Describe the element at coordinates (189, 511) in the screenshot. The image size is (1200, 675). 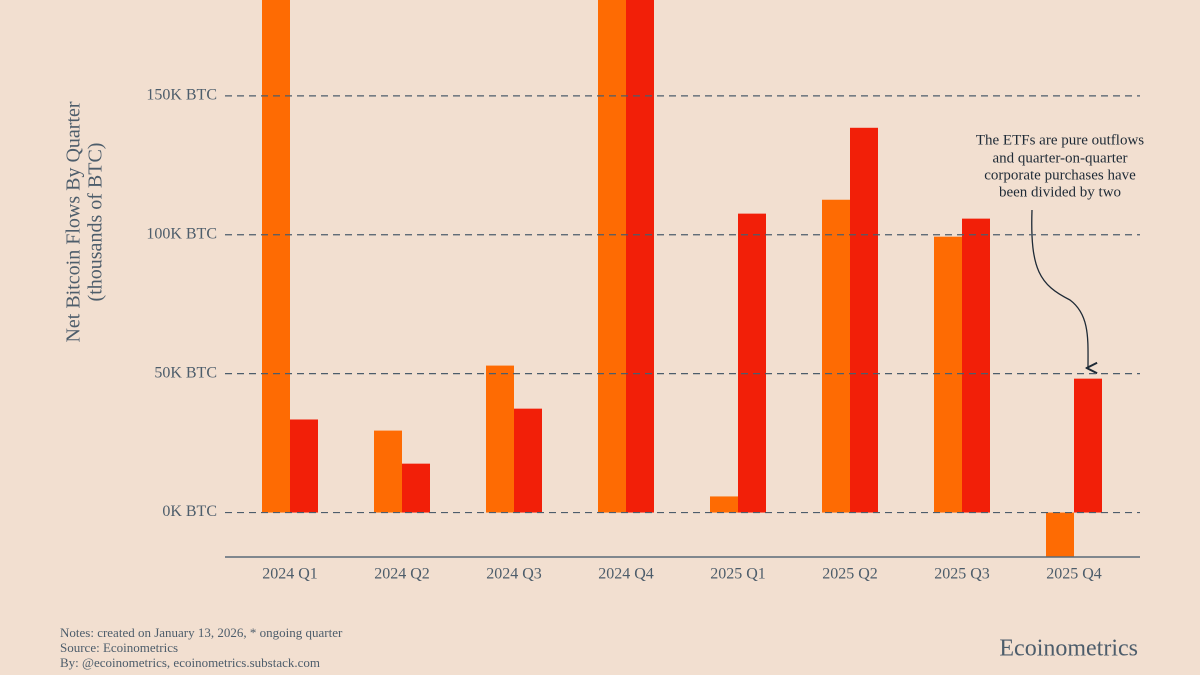
I see `y-tick-label: 0K BTC` at that location.